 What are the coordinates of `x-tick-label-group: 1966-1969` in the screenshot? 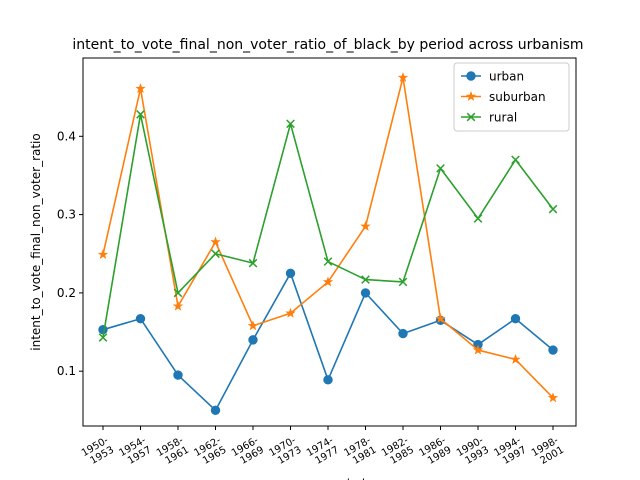 It's located at (248, 452).